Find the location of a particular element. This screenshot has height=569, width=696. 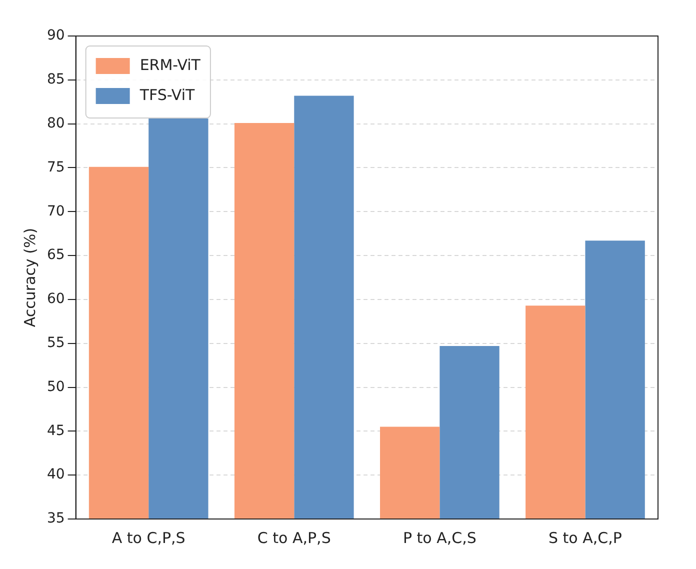

y-tick-label: 50 is located at coordinates (55, 386).